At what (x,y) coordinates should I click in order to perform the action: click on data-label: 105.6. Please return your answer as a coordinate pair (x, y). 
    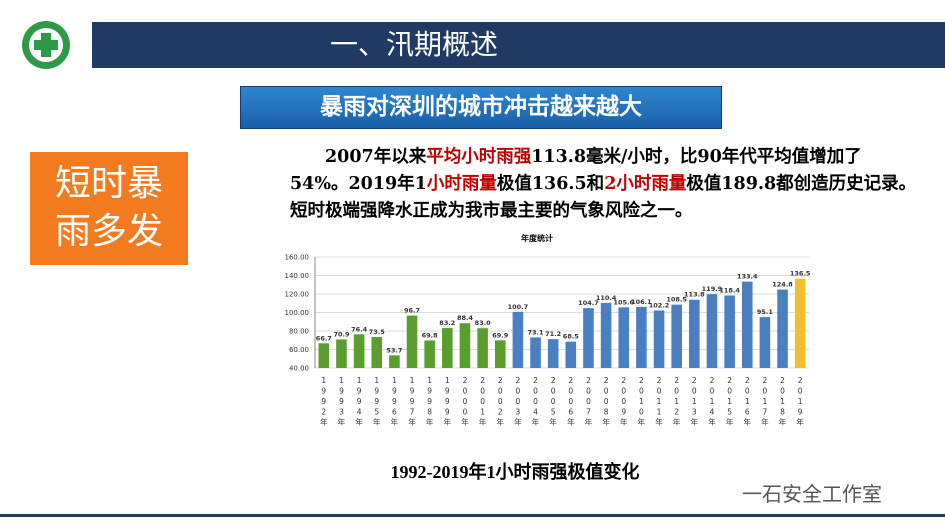
    Looking at the image, I should click on (623, 302).